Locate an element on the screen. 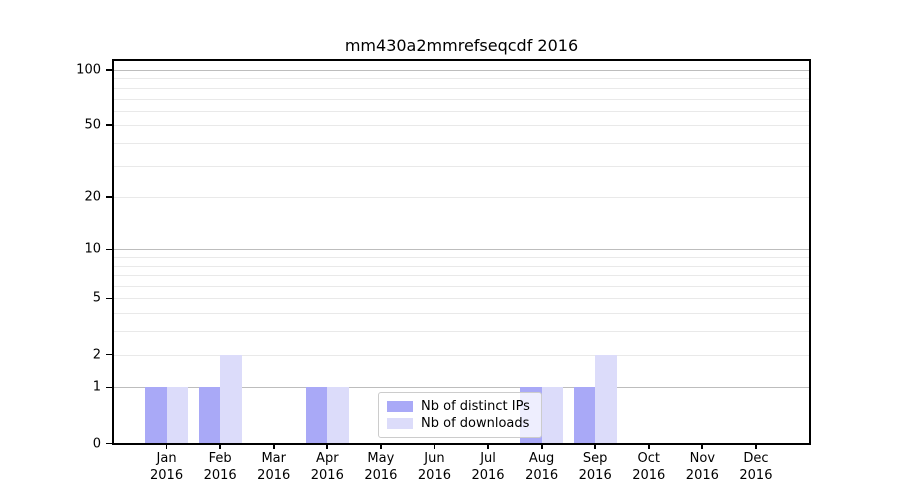 This screenshot has width=900, height=500. bar-downloads-aug is located at coordinates (552, 415).